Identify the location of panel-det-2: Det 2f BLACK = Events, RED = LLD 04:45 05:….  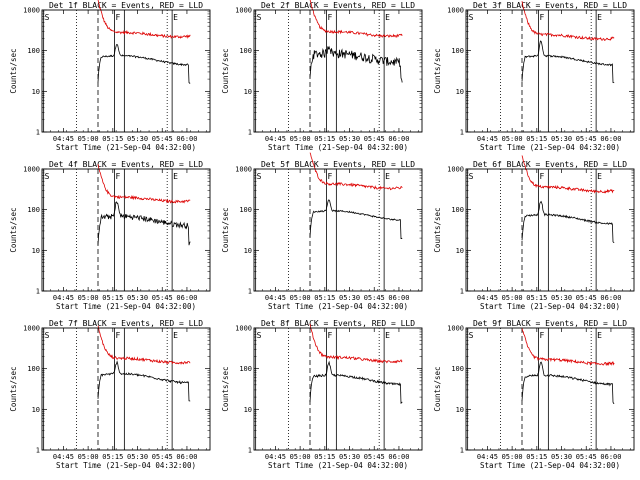
(322, 76).